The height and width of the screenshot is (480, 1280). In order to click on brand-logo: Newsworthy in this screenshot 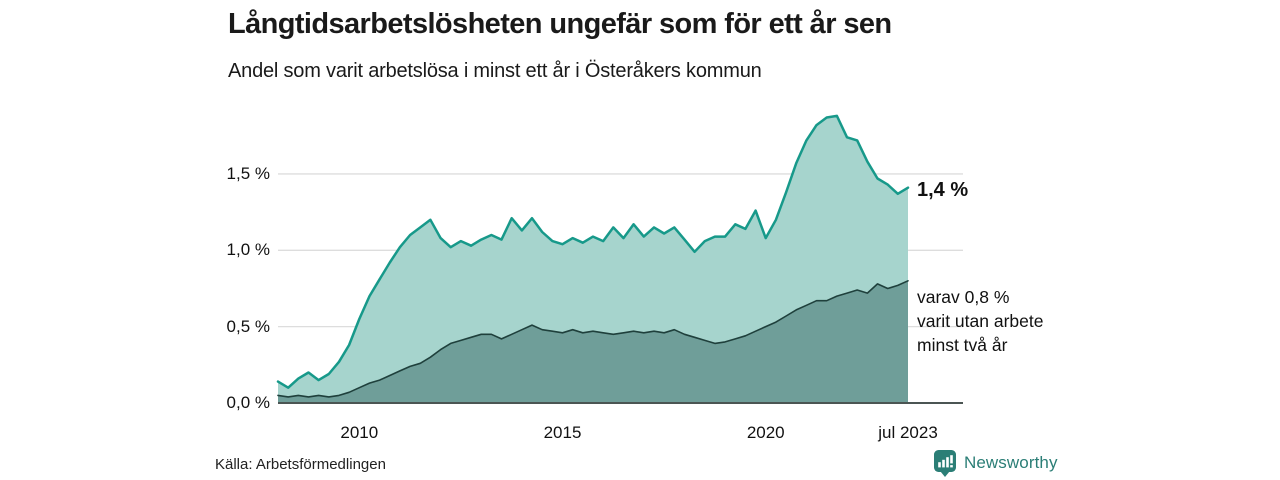, I will do `click(995, 463)`.